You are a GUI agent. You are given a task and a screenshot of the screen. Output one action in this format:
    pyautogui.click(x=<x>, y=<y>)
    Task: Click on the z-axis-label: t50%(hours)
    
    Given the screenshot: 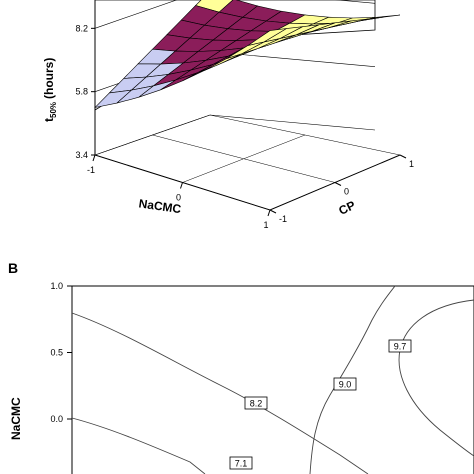 What is the action you would take?
    pyautogui.click(x=50, y=90)
    